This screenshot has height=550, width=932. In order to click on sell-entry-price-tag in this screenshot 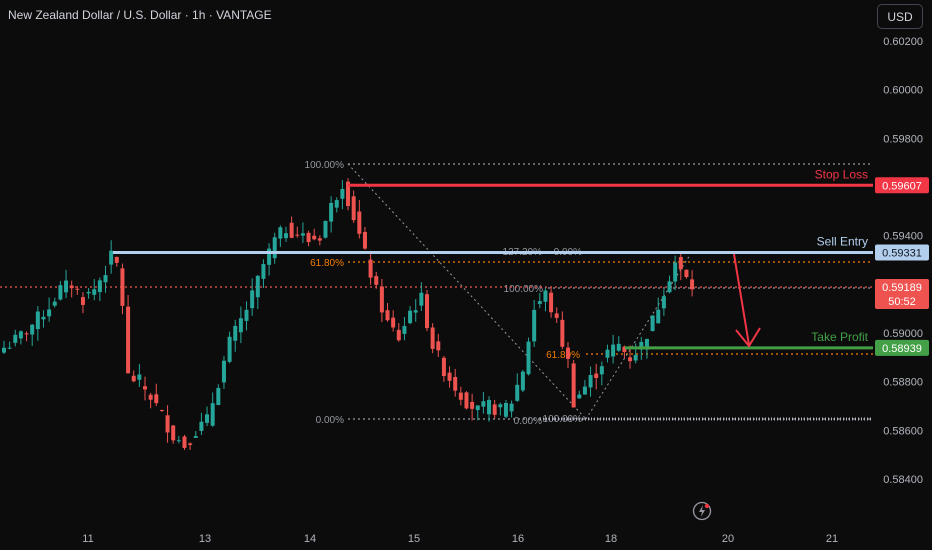, I will do `click(902, 252)`.